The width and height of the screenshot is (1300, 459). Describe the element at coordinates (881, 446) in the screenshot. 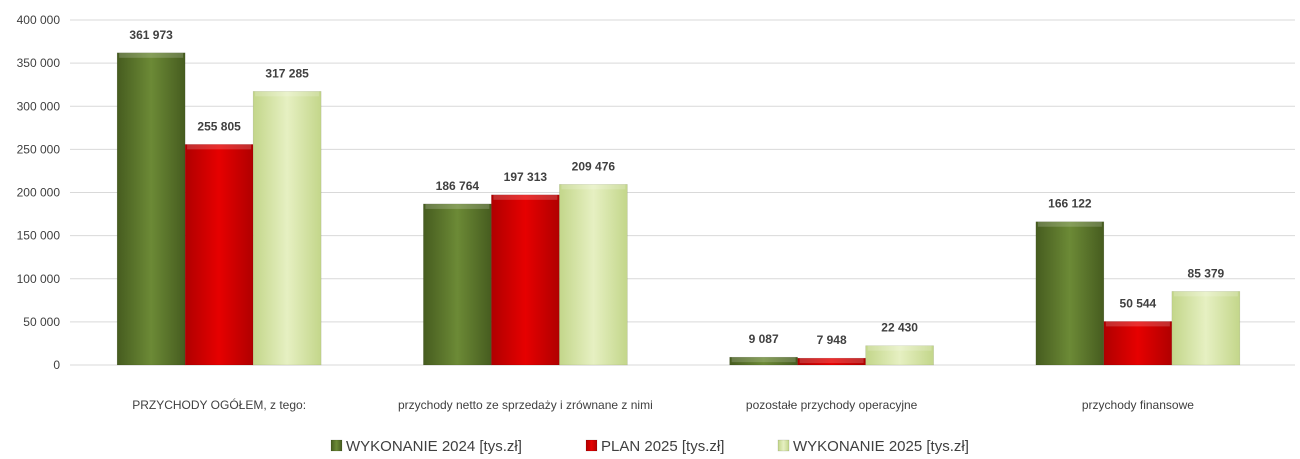

I see `legend-entry: WYKONANIE 2025 [tys.zł]` at that location.